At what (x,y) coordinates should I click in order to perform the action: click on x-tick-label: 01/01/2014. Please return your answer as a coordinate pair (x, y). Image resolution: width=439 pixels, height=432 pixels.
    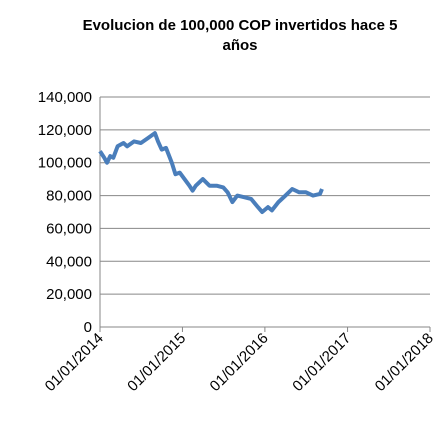
    Looking at the image, I should click on (74, 362).